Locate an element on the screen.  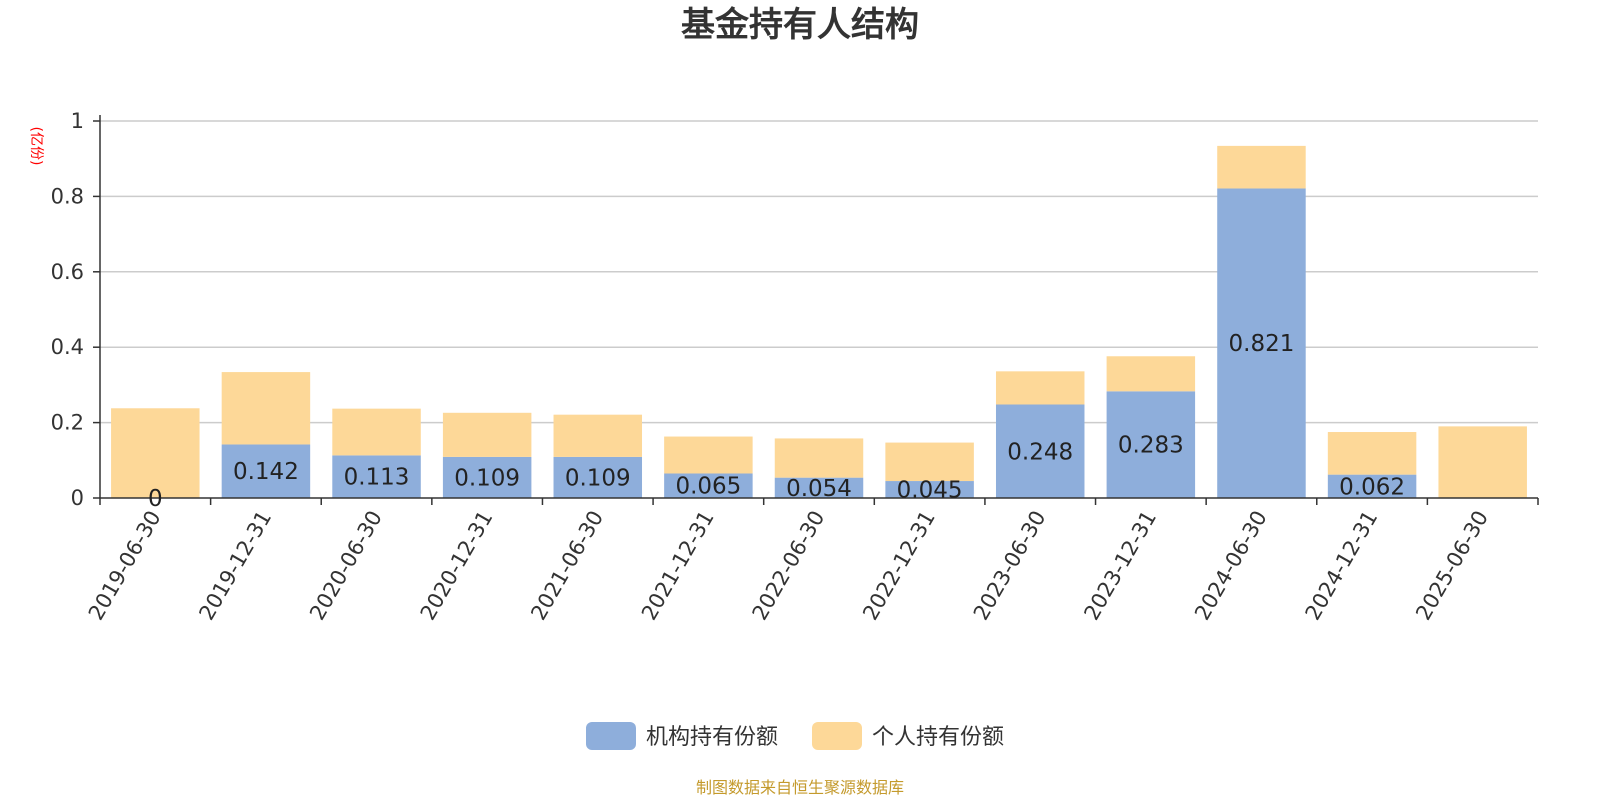
x-tick-label: 2019-12-31 is located at coordinates (235, 566).